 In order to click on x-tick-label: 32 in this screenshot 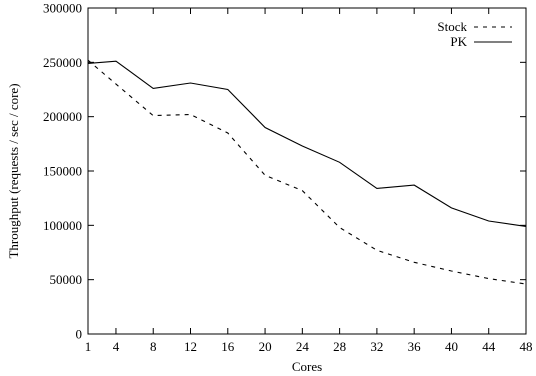, I will do `click(376, 346)`.